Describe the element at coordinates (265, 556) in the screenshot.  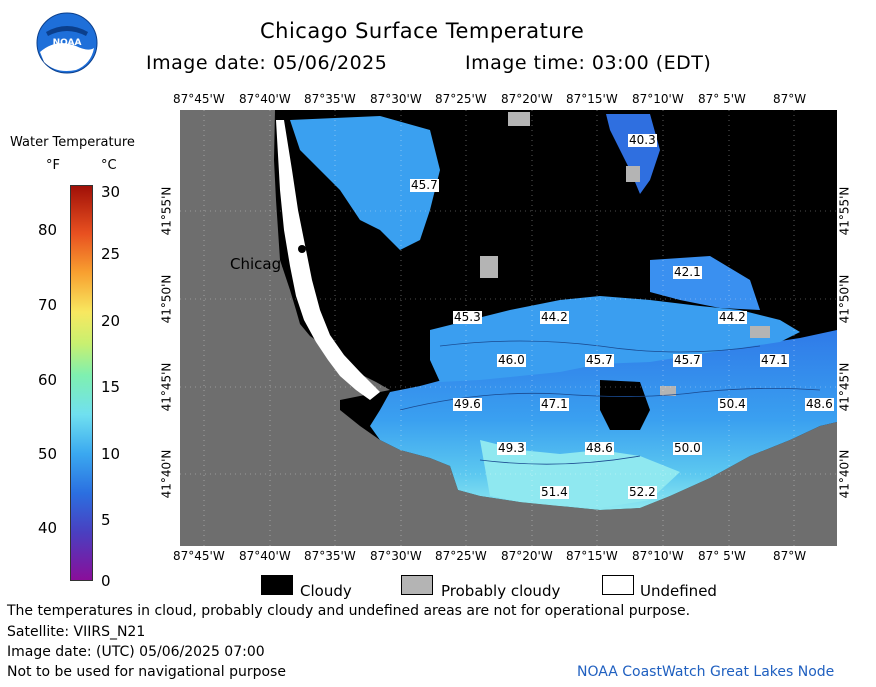
I see `lon-label-bottom: 87°40'W` at that location.